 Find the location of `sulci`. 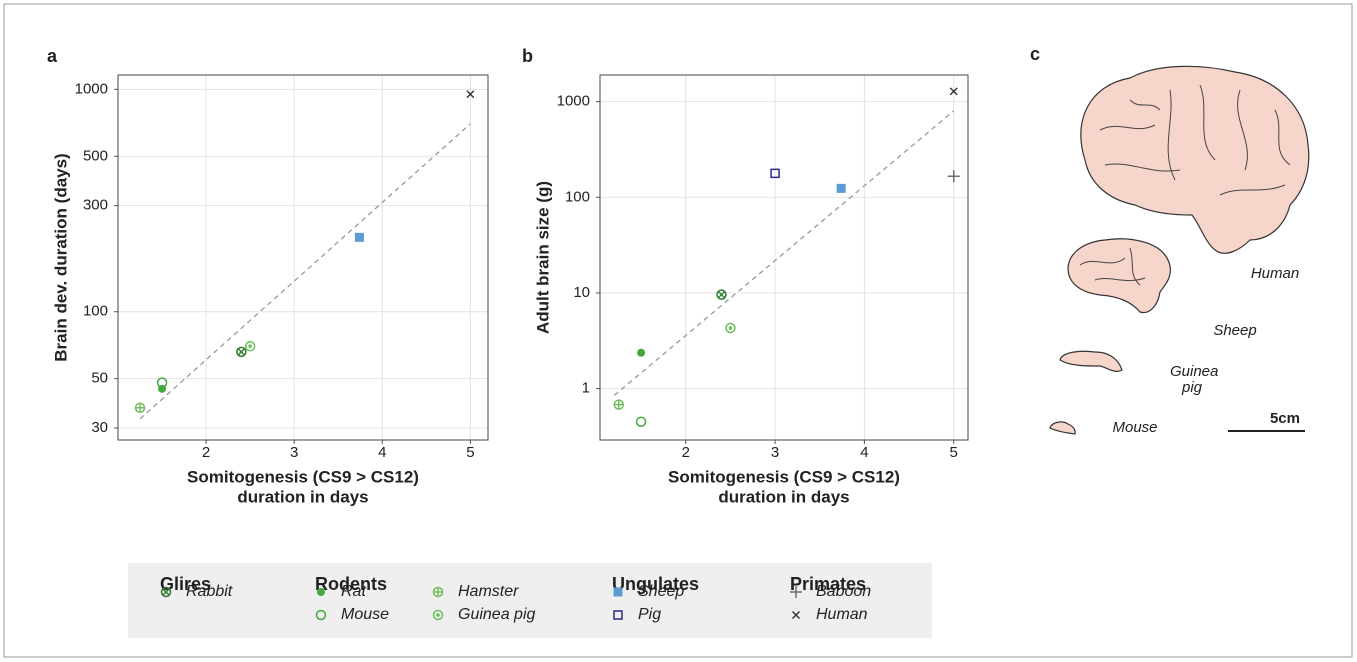

sulci is located at coordinates (1112, 266).